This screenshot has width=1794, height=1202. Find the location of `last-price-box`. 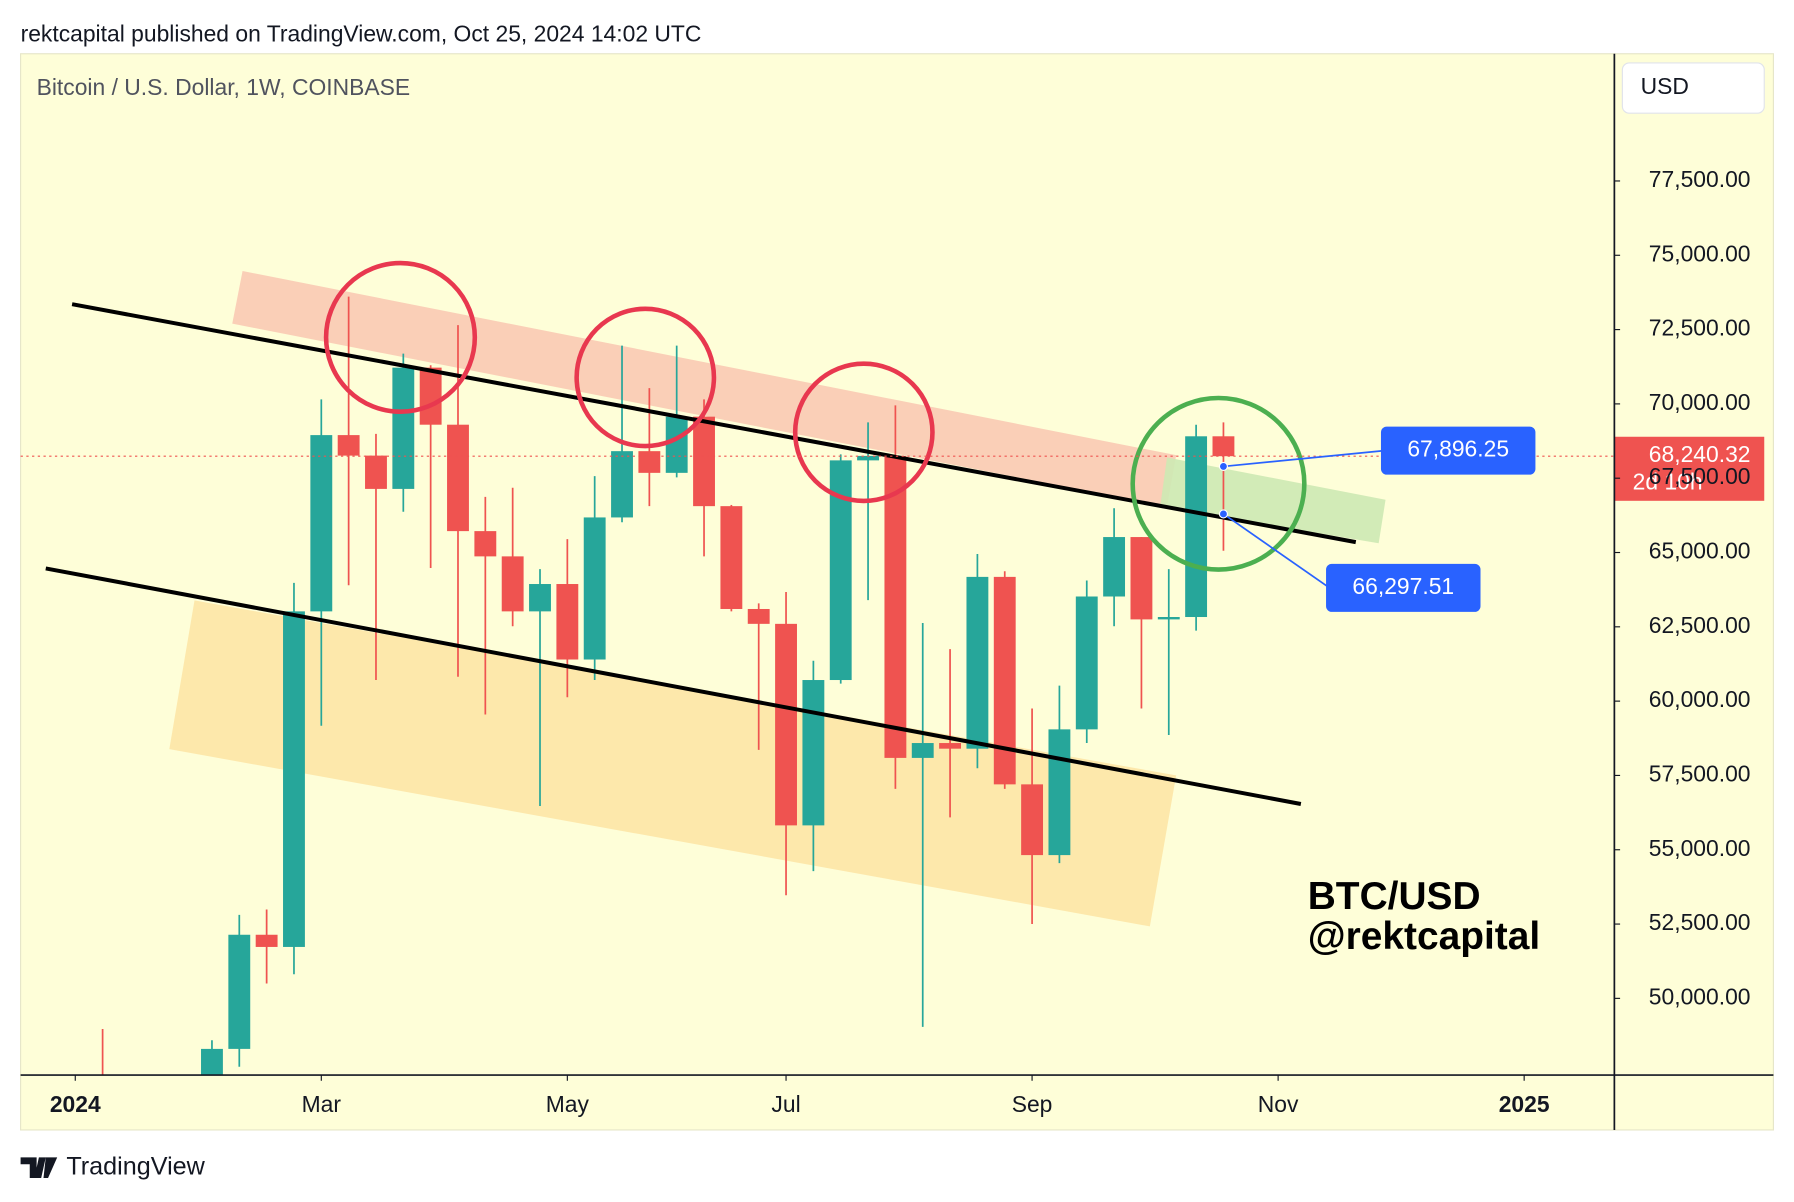

last-price-box is located at coordinates (1689, 468).